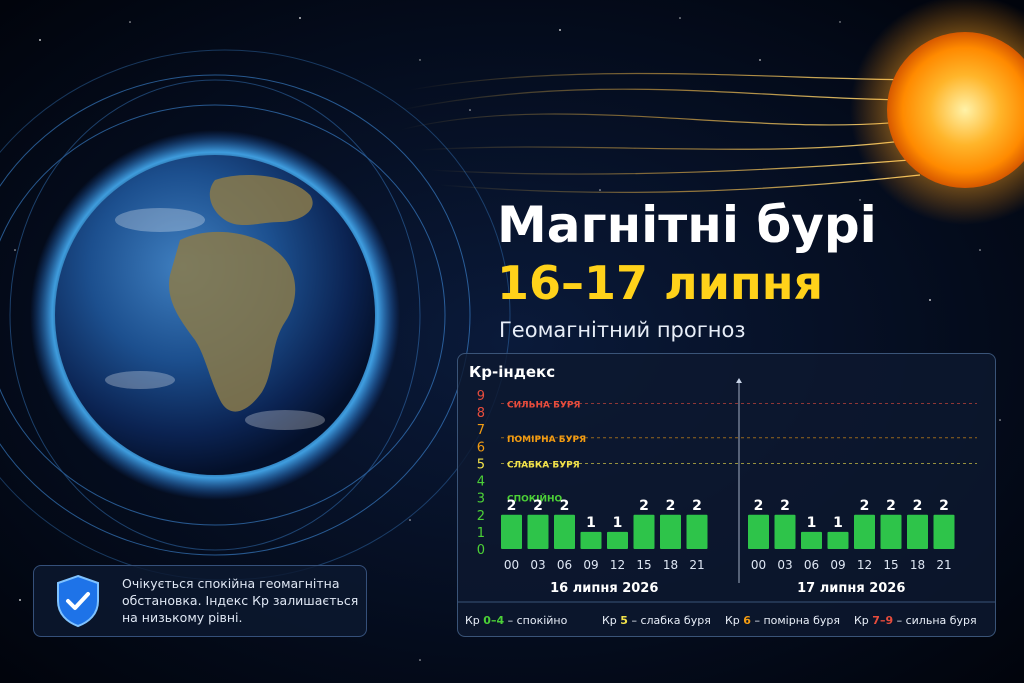 The height and width of the screenshot is (683, 1024). What do you see at coordinates (481, 533) in the screenshot?
I see `y-tick-label: 1` at bounding box center [481, 533].